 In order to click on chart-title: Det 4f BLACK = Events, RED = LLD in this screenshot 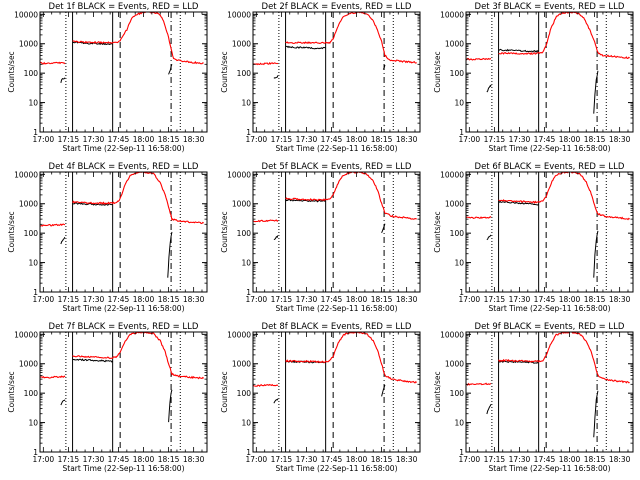, I will do `click(124, 167)`.